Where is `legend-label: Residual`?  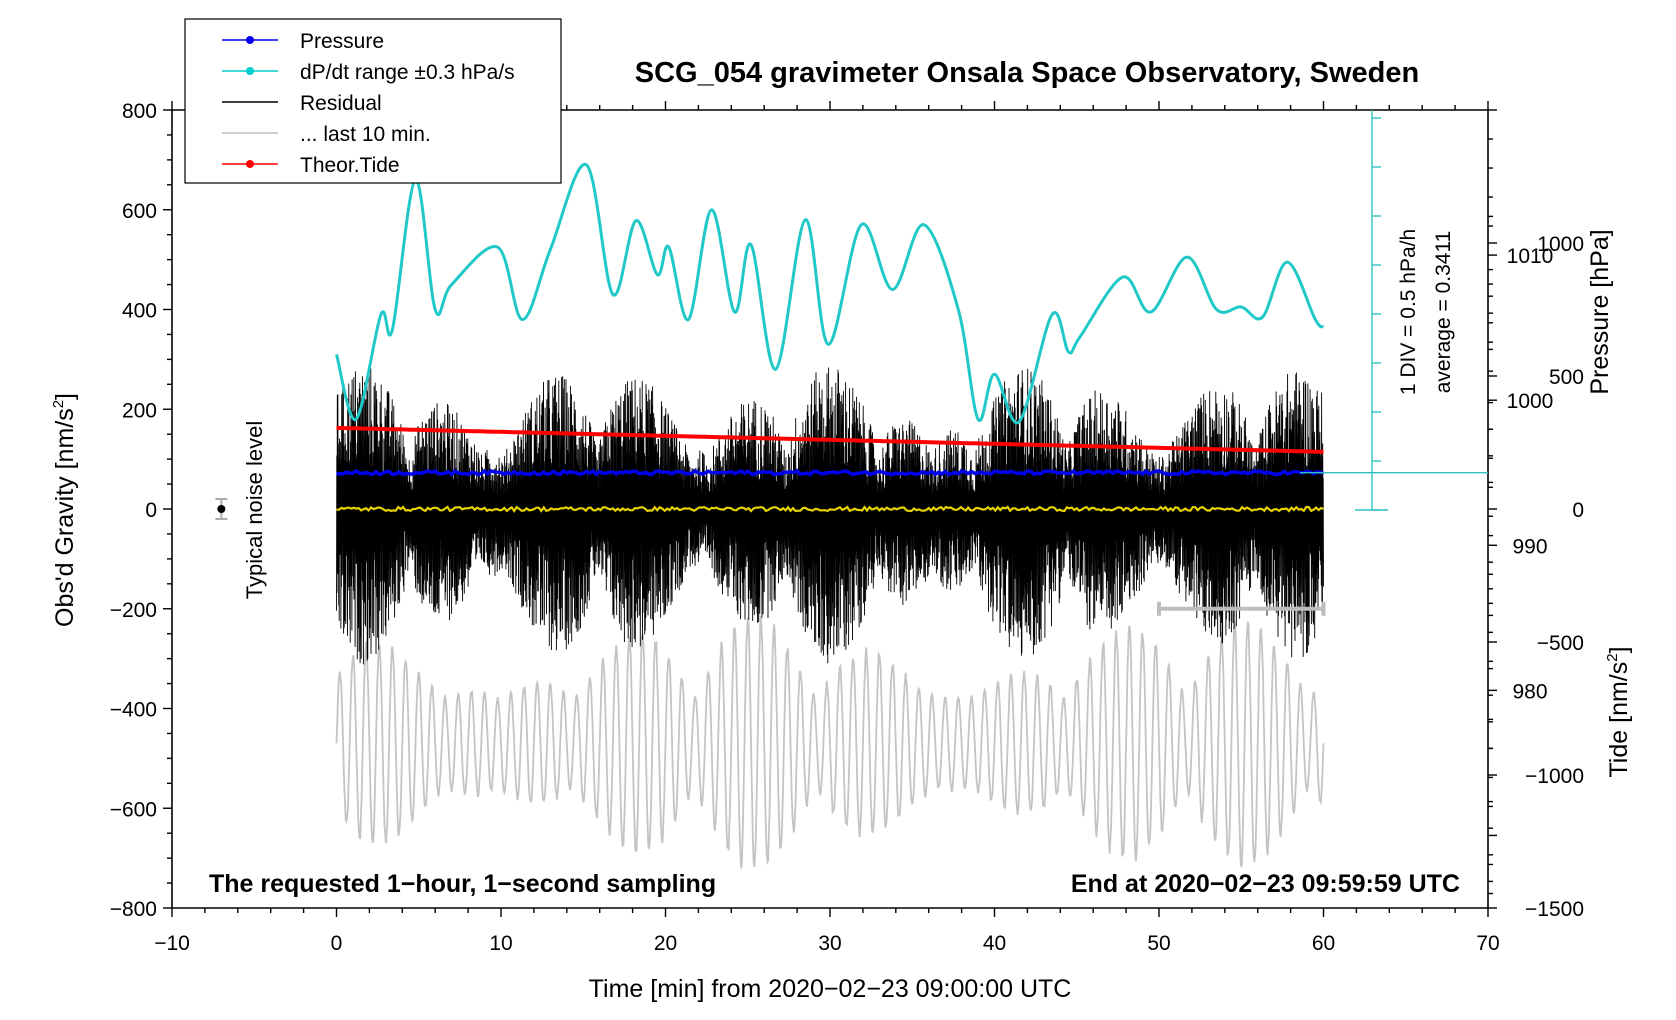
legend-label: Residual is located at coordinates (341, 103).